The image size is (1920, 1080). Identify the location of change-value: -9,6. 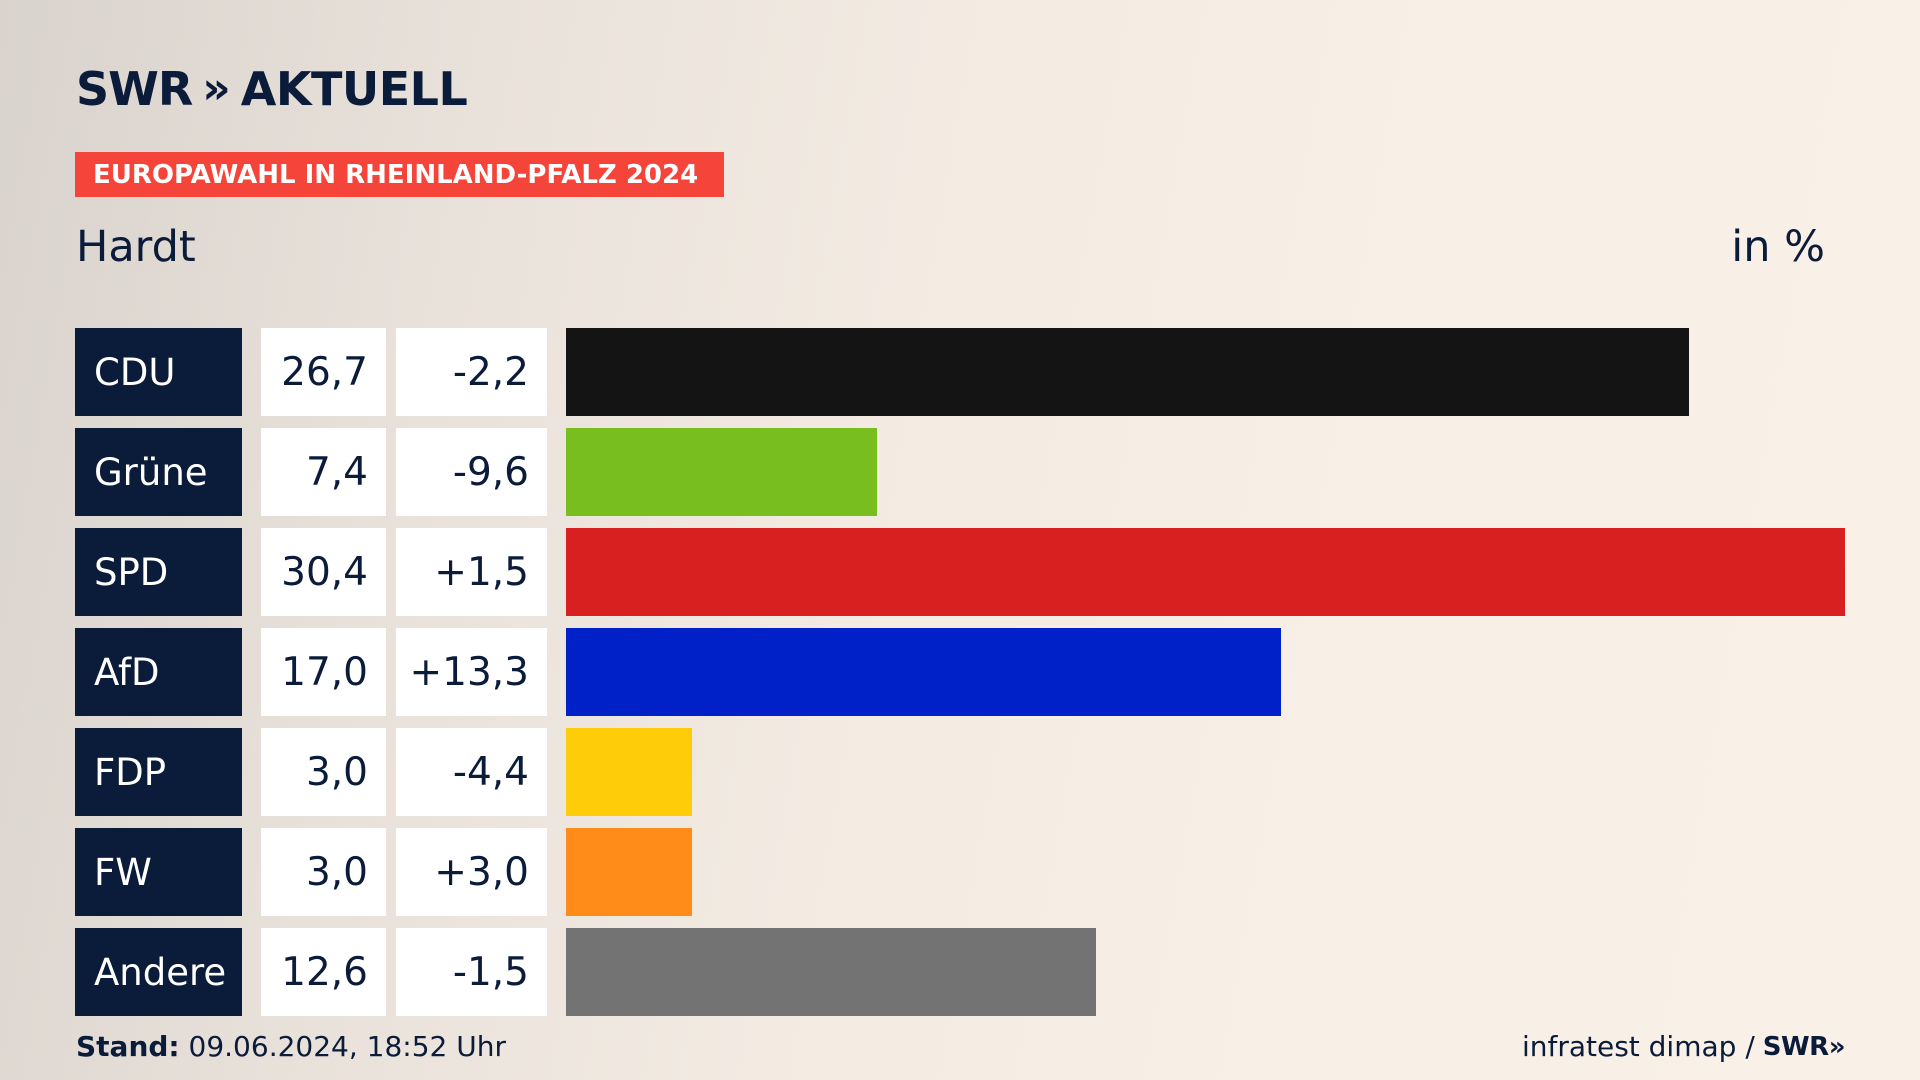
(471, 472).